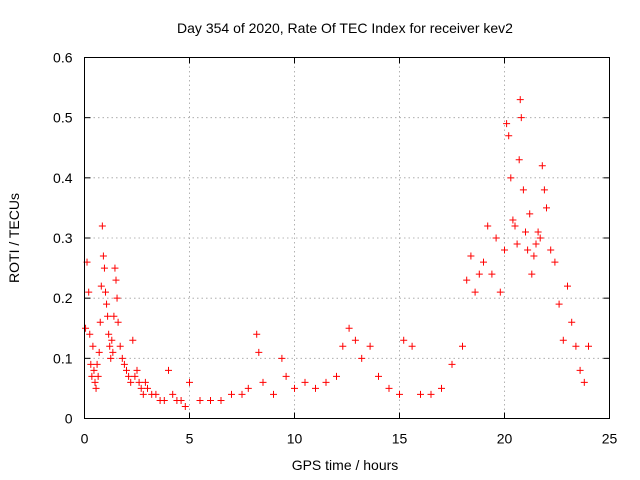 The width and height of the screenshot is (640, 480). What do you see at coordinates (295, 439) in the screenshot?
I see `x-tick-label: 10` at bounding box center [295, 439].